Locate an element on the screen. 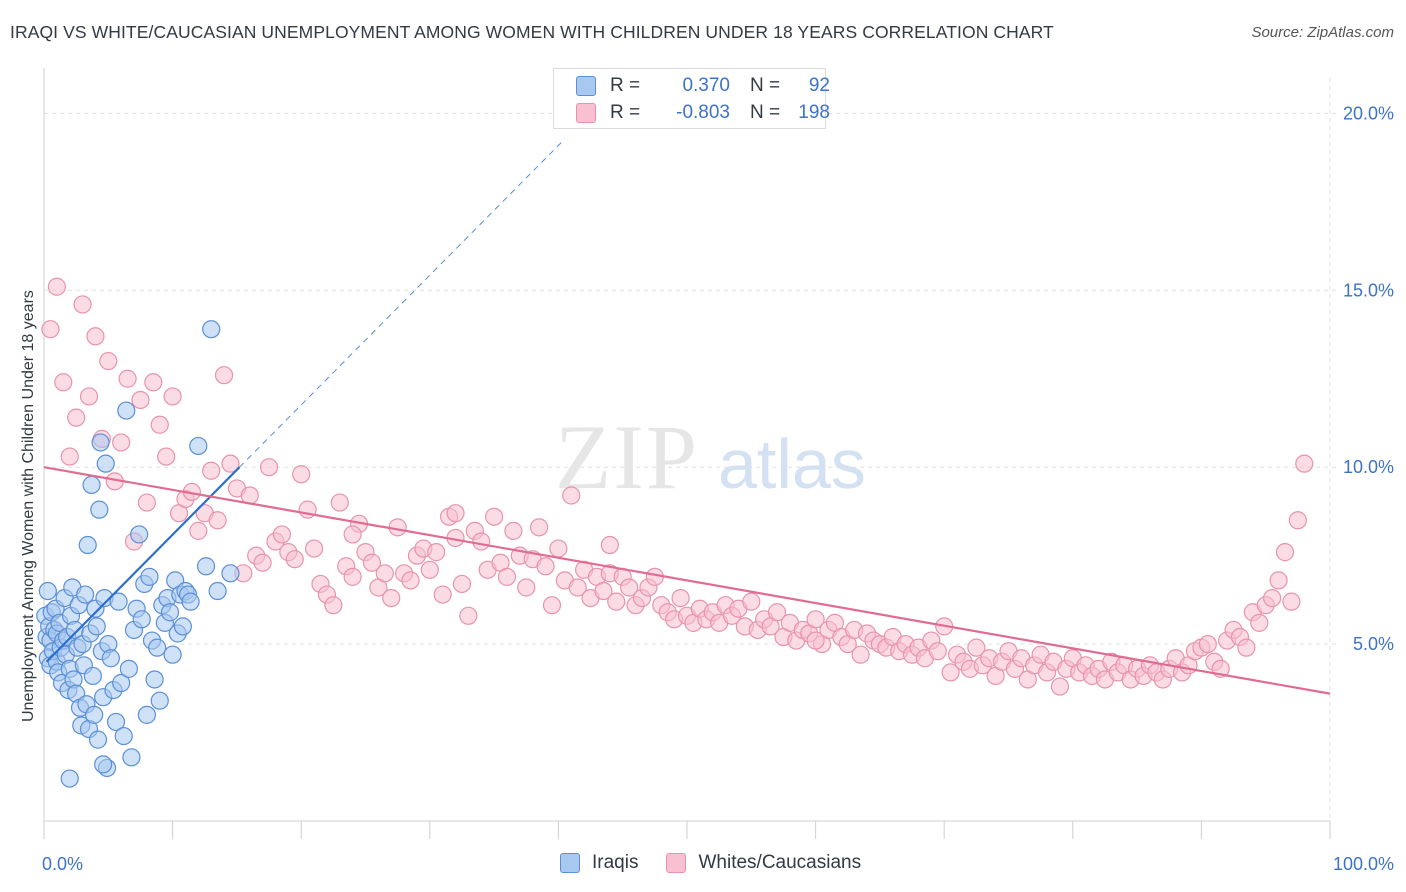 Image resolution: width=1406 pixels, height=892 pixels. n-label: N = is located at coordinates (765, 112).